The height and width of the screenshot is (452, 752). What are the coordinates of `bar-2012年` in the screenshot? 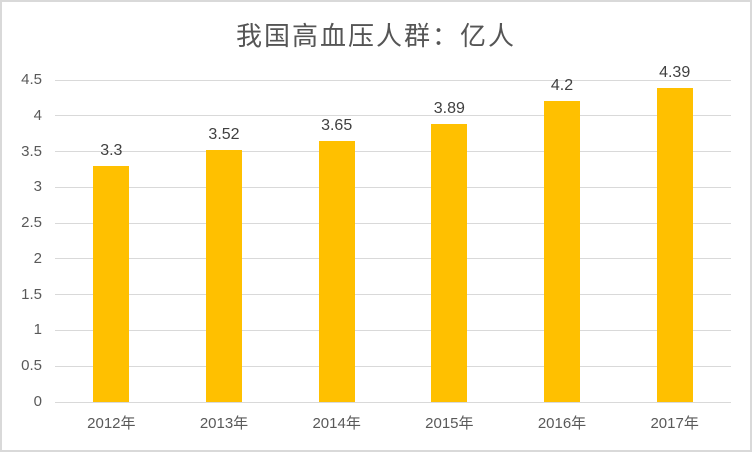 It's located at (111, 283).